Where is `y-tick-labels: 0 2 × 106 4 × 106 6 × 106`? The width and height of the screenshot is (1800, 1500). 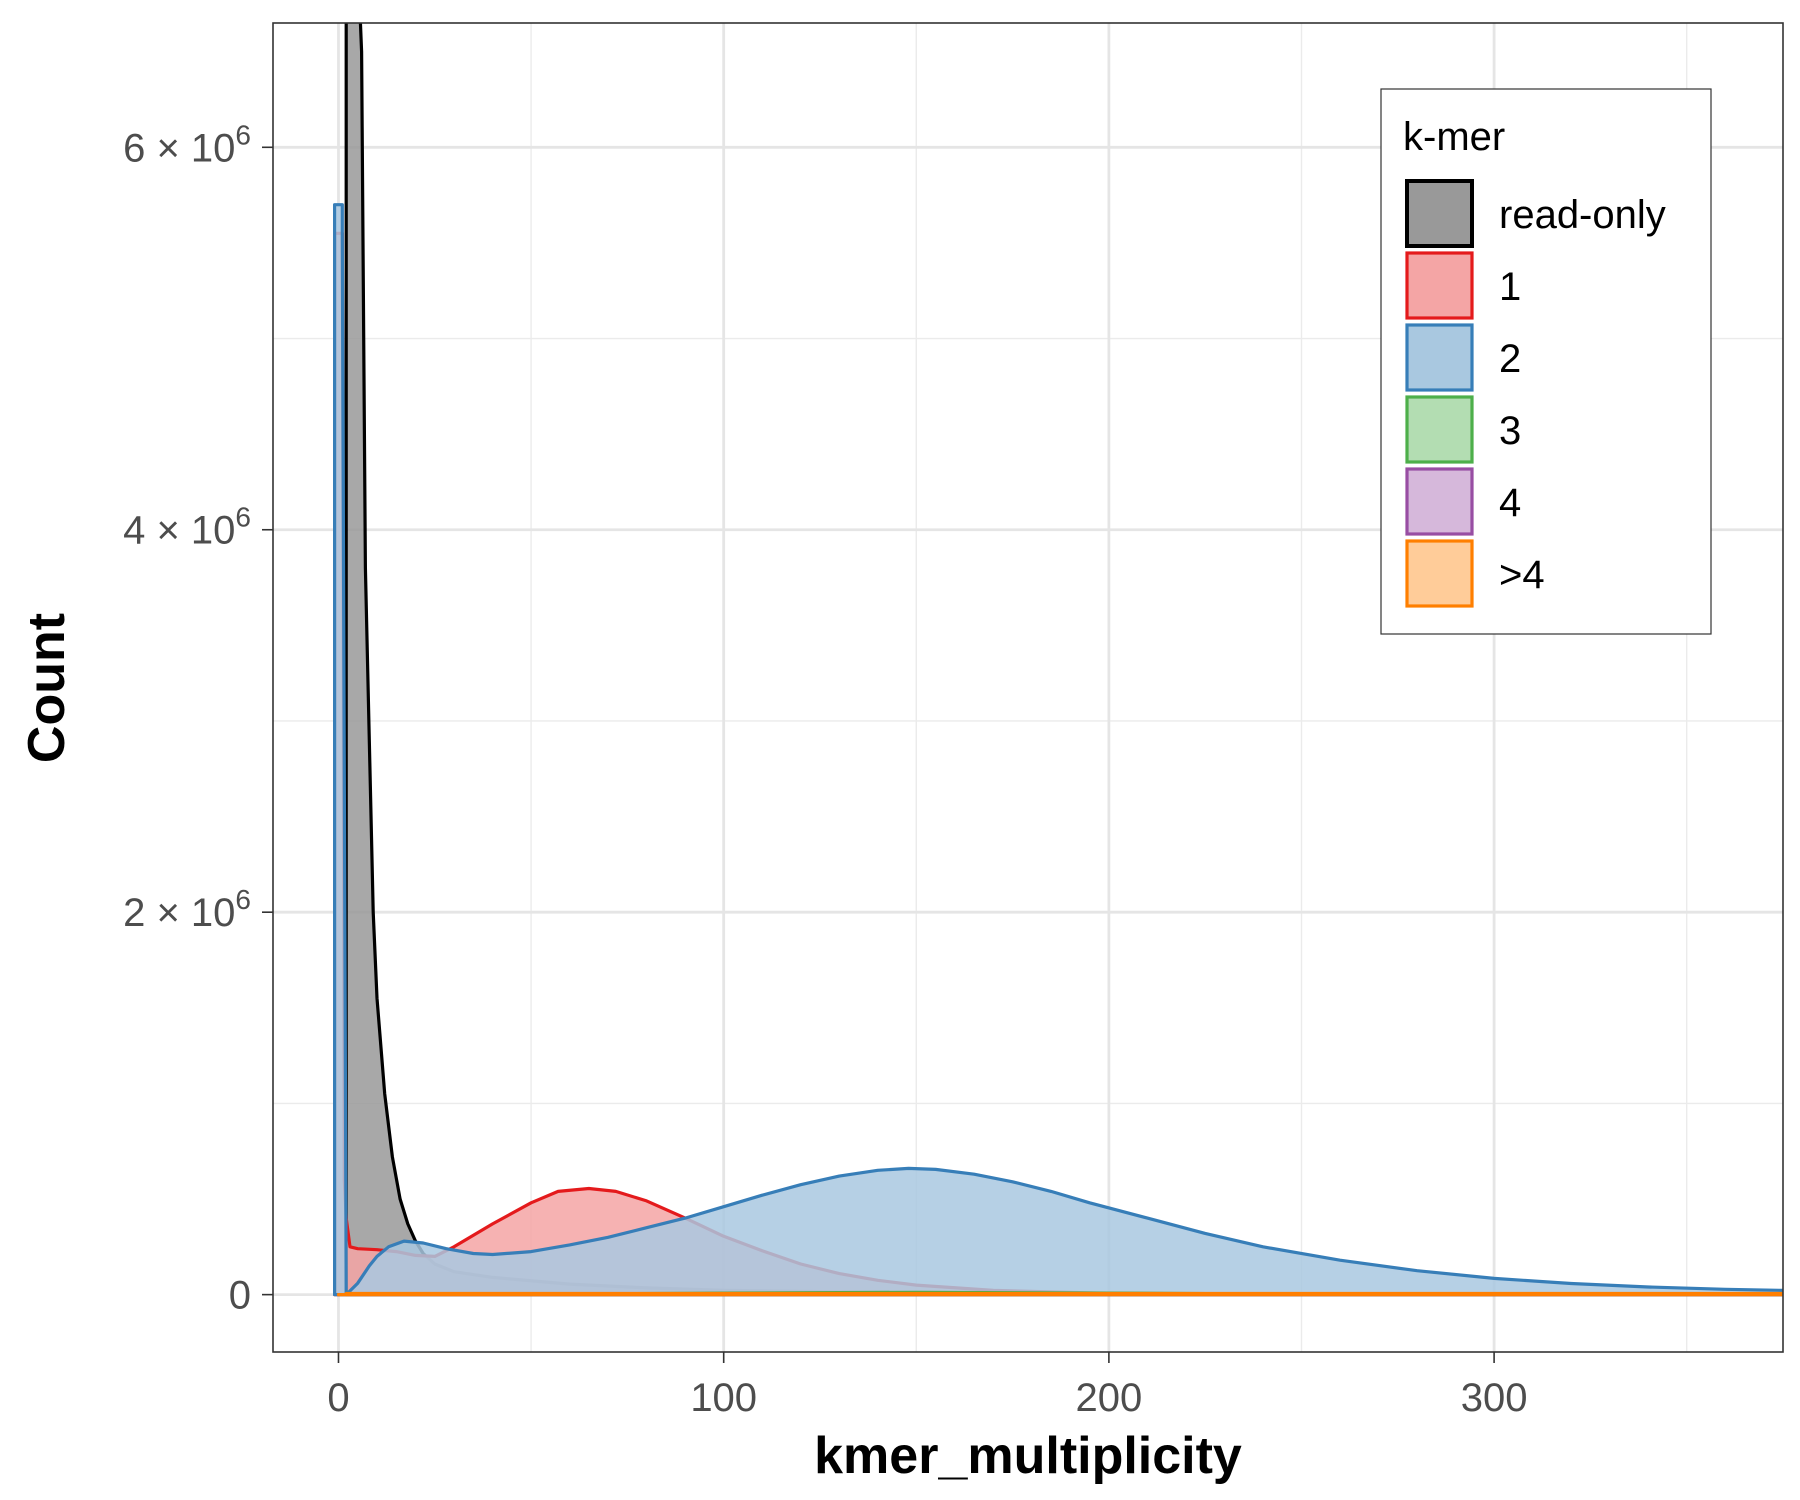 y-tick-labels: 0 2 × 106 4 × 106 6 × 106 is located at coordinates (187, 718).